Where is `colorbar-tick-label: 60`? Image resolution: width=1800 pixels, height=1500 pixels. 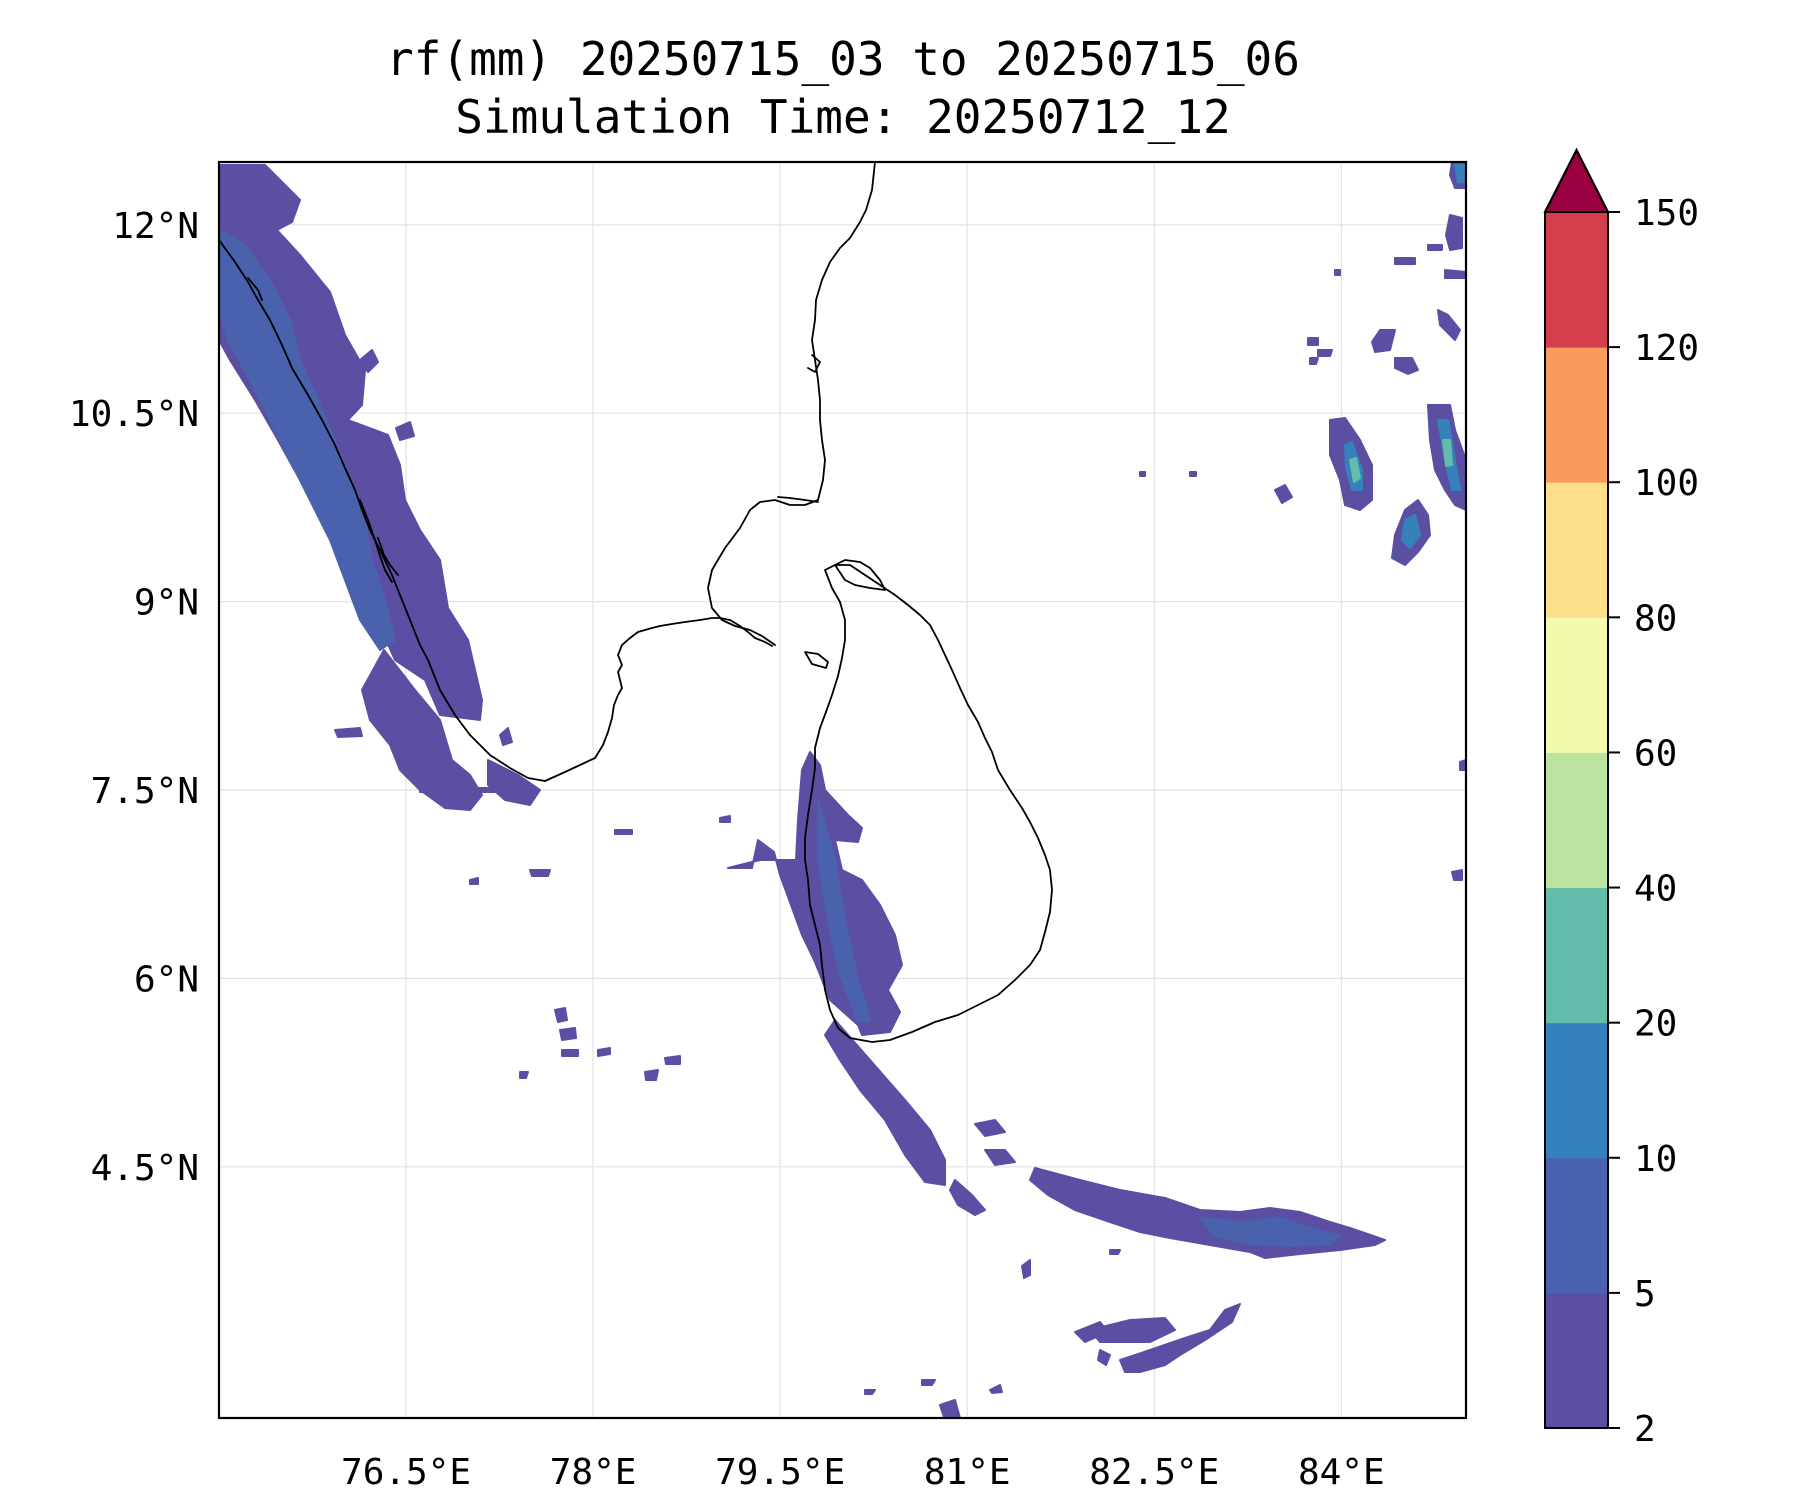
colorbar-tick-label: 60 is located at coordinates (1655, 753).